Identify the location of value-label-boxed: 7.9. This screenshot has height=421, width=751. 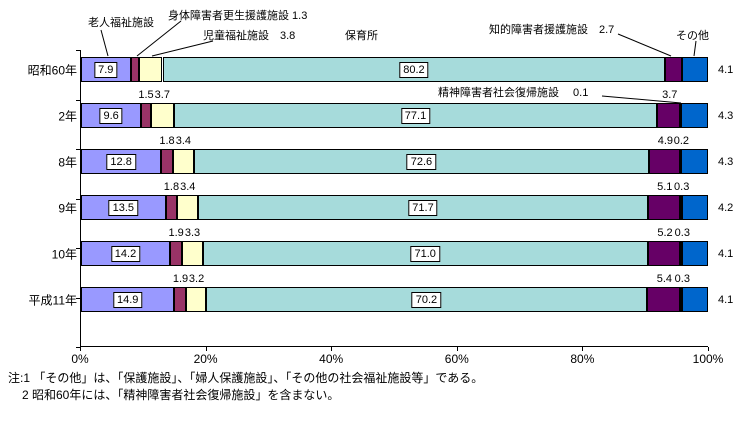
(106, 69).